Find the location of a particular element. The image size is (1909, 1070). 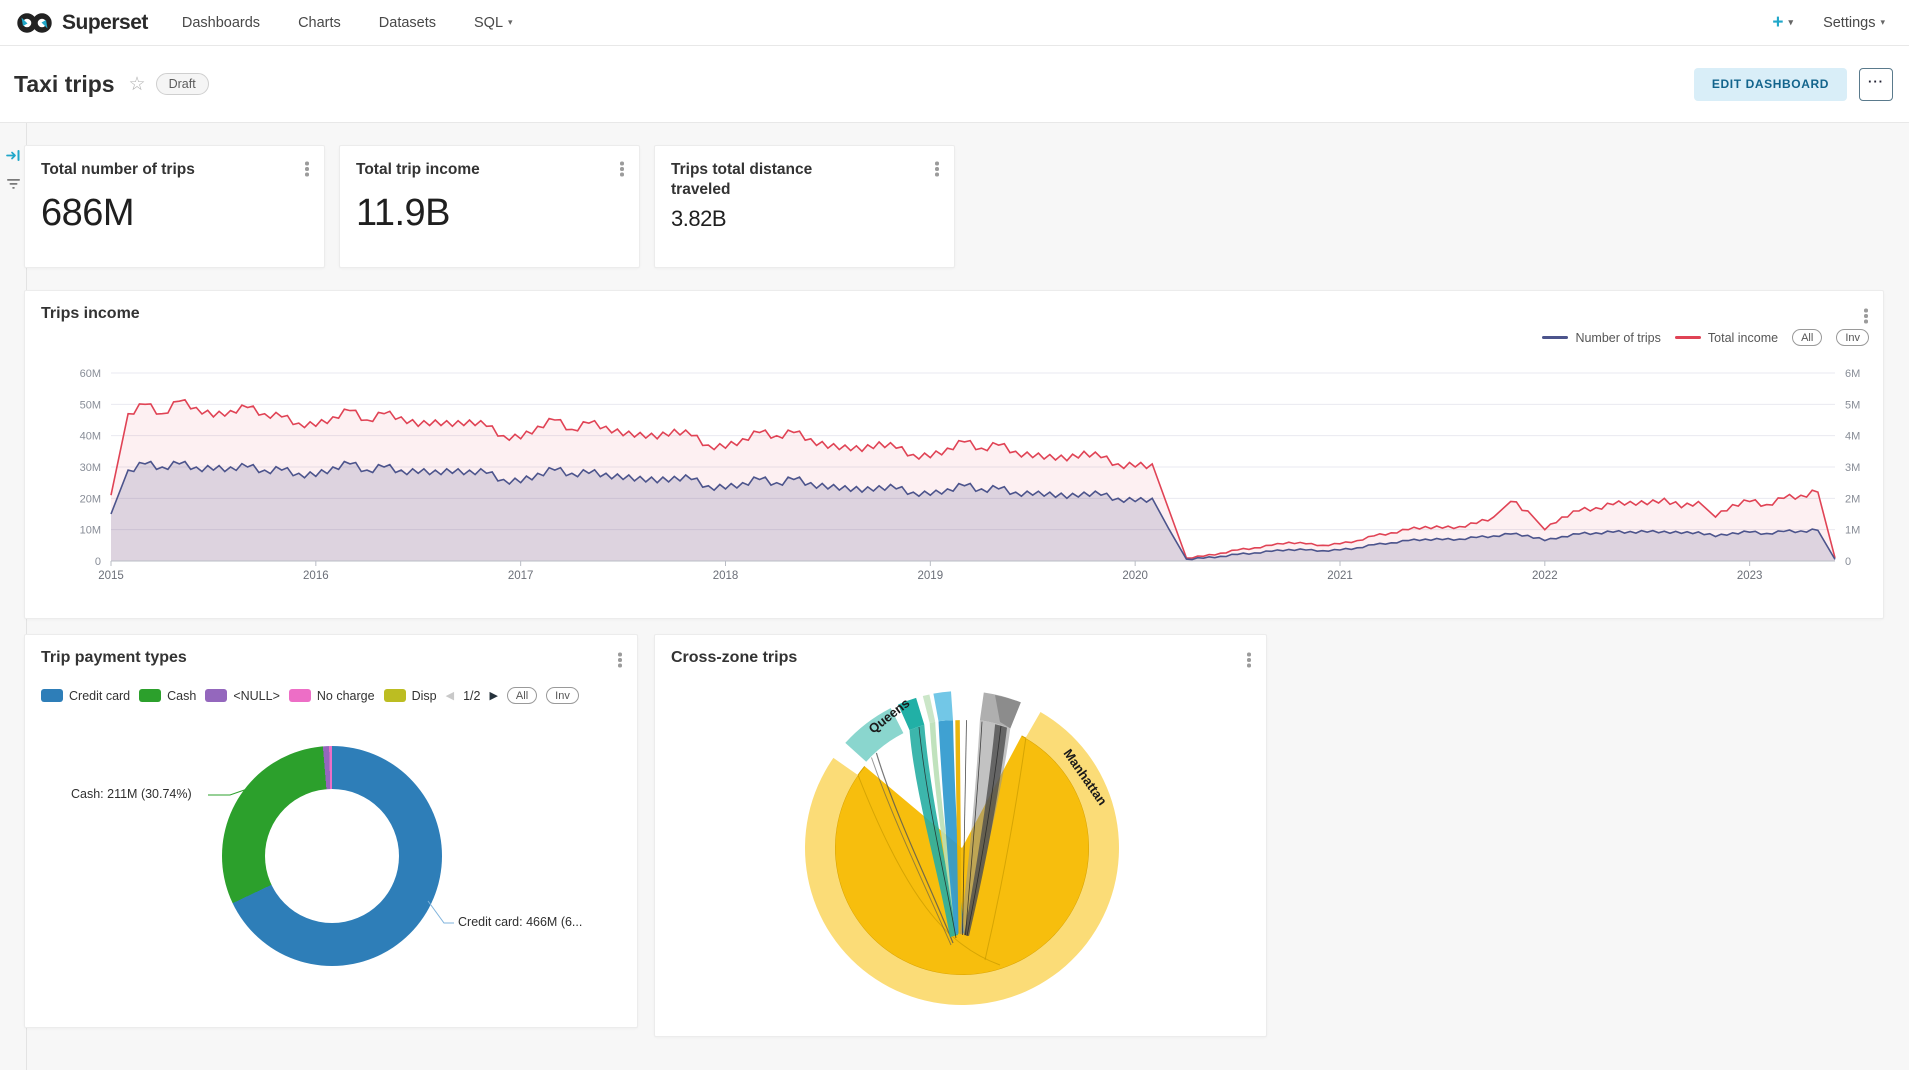

svg-text: 2016 is located at coordinates (316, 576).